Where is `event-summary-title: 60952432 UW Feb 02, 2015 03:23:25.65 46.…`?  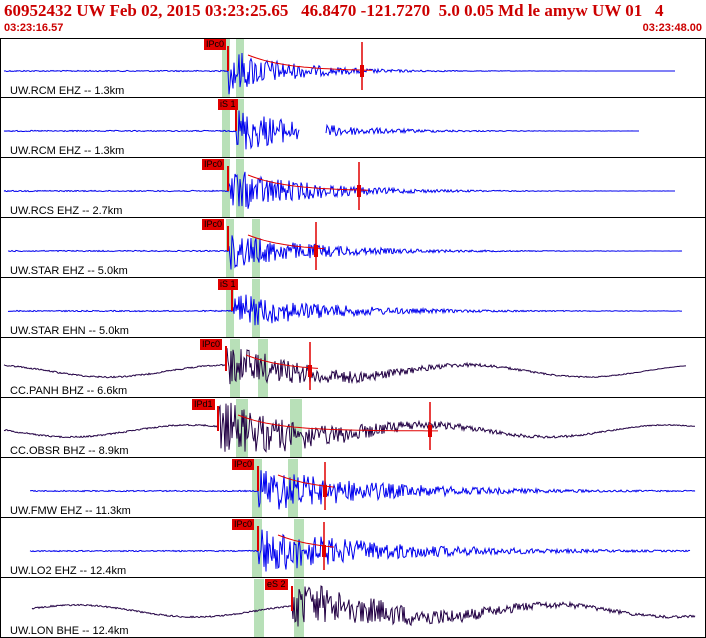 event-summary-title: 60952432 UW Feb 02, 2015 03:23:25.65 46.… is located at coordinates (334, 10).